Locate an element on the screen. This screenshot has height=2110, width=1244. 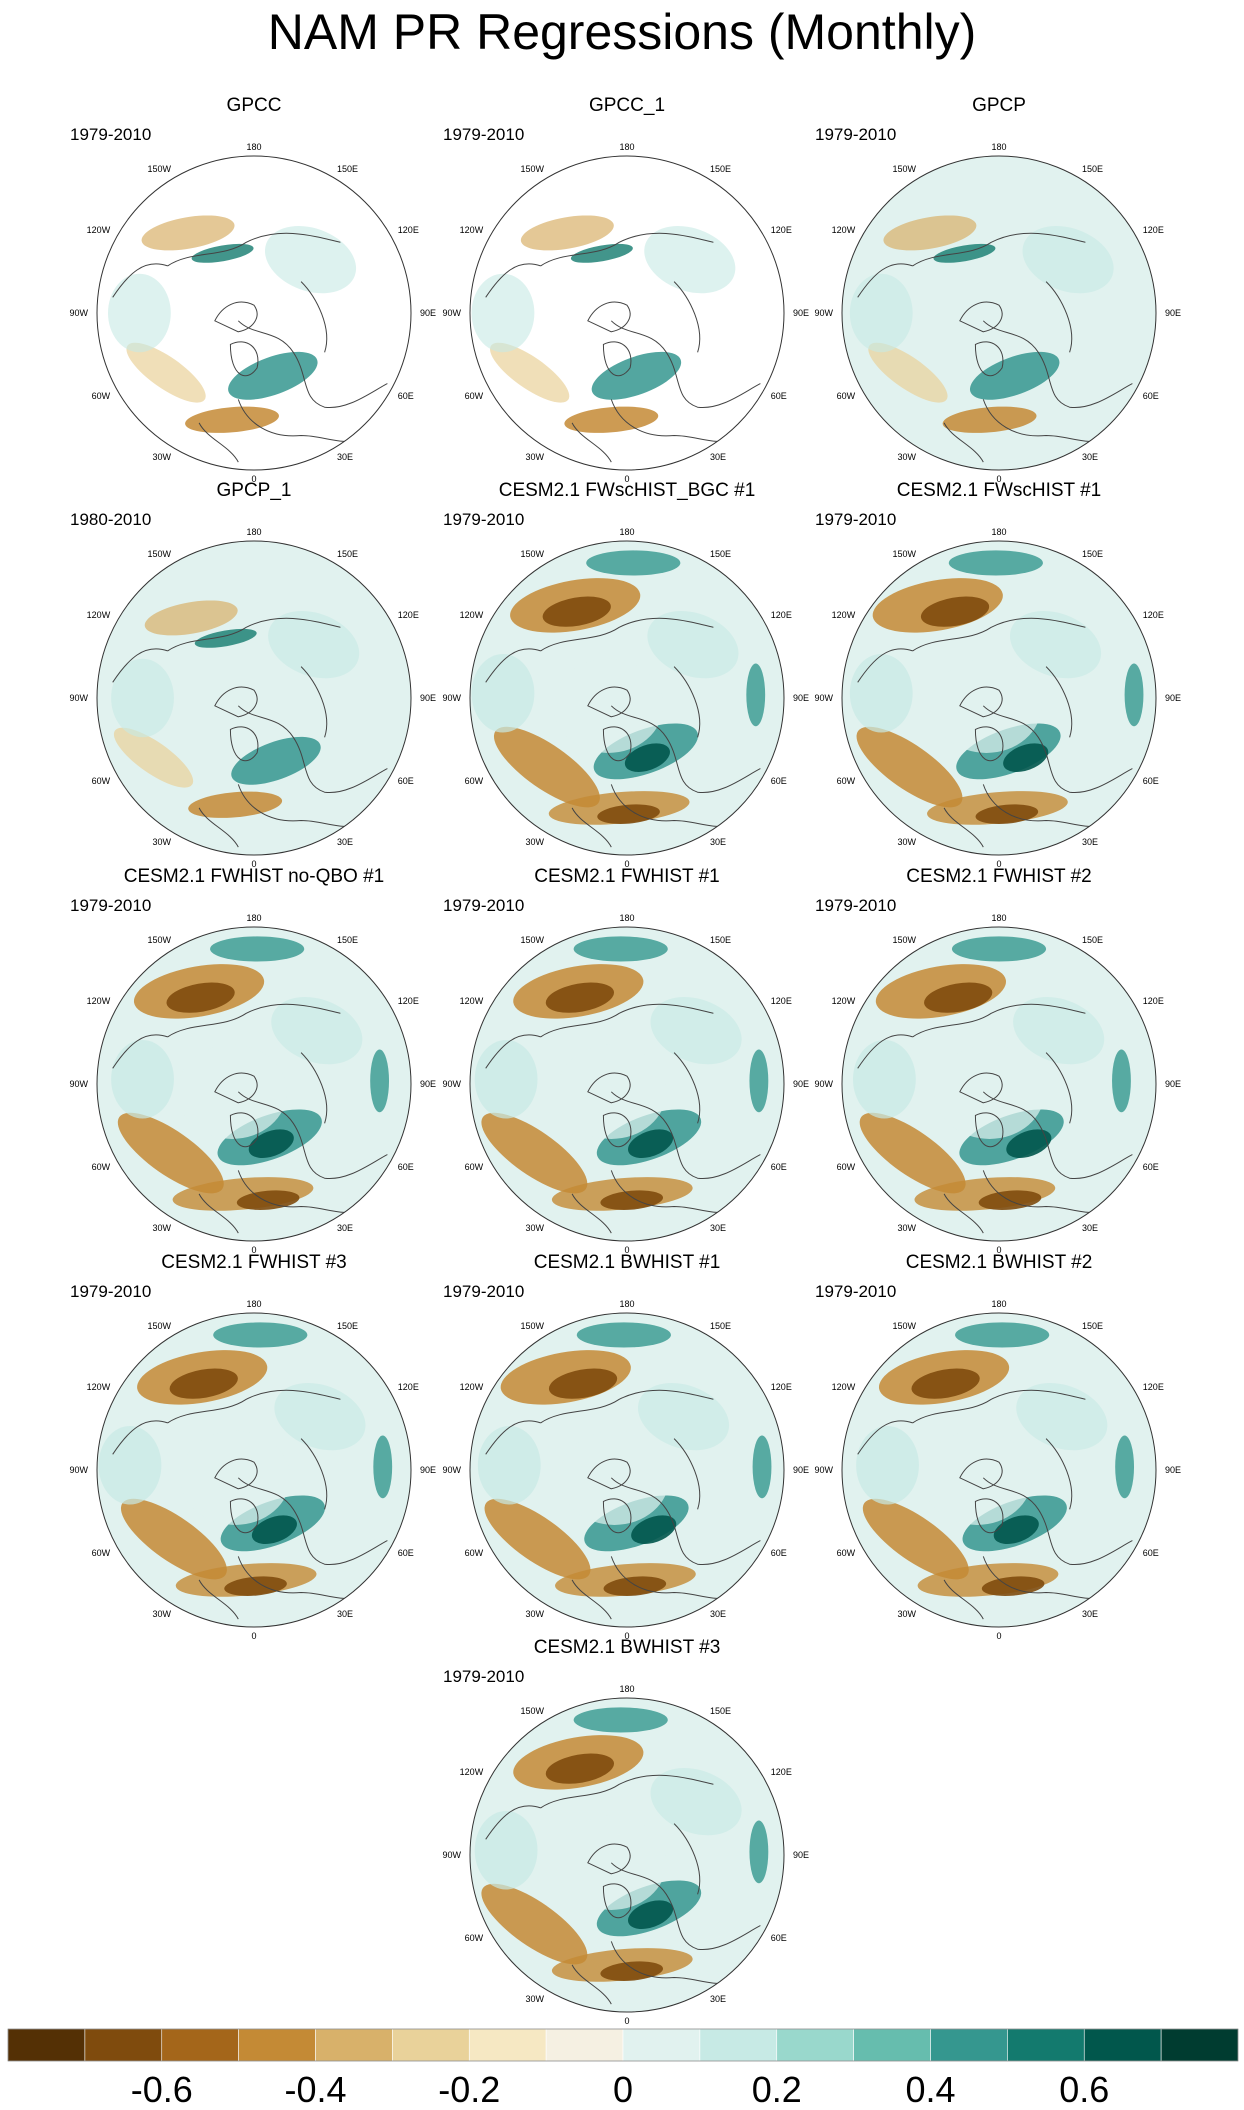
colorbar-tick-label: 0.4 is located at coordinates (930, 2089).